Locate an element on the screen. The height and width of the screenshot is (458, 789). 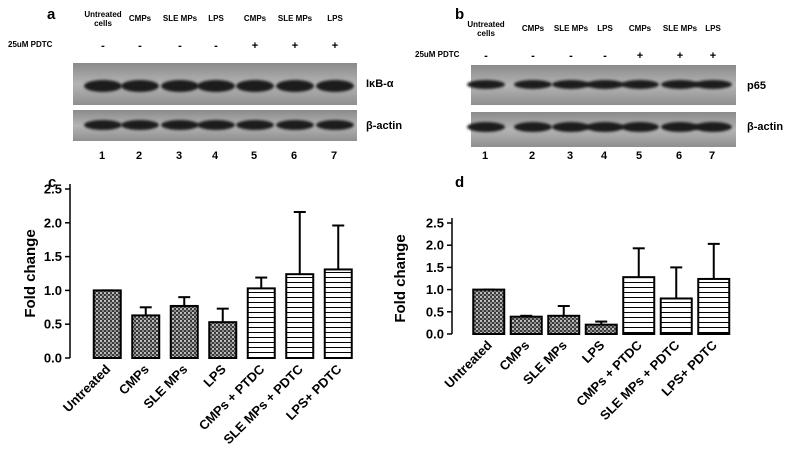
x-tick-label: CMPs is located at coordinates (514, 356).